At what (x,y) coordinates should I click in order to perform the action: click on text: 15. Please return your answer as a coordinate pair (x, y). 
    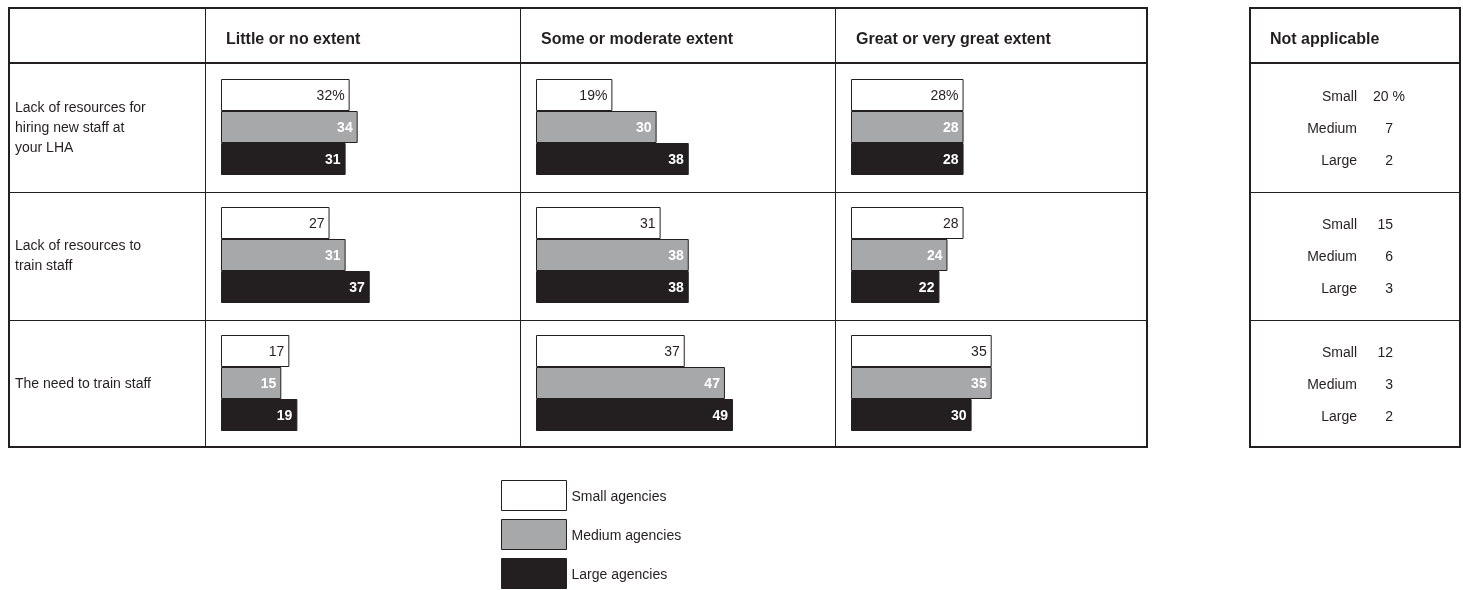
    Looking at the image, I should click on (1385, 224).